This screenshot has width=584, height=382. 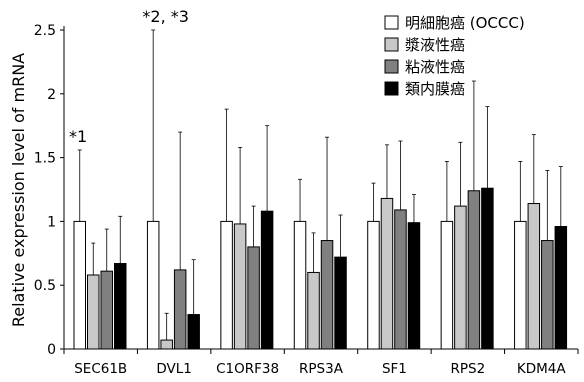 What do you see at coordinates (435, 45) in the screenshot?
I see `legend-label: 漿液性癌` at bounding box center [435, 45].